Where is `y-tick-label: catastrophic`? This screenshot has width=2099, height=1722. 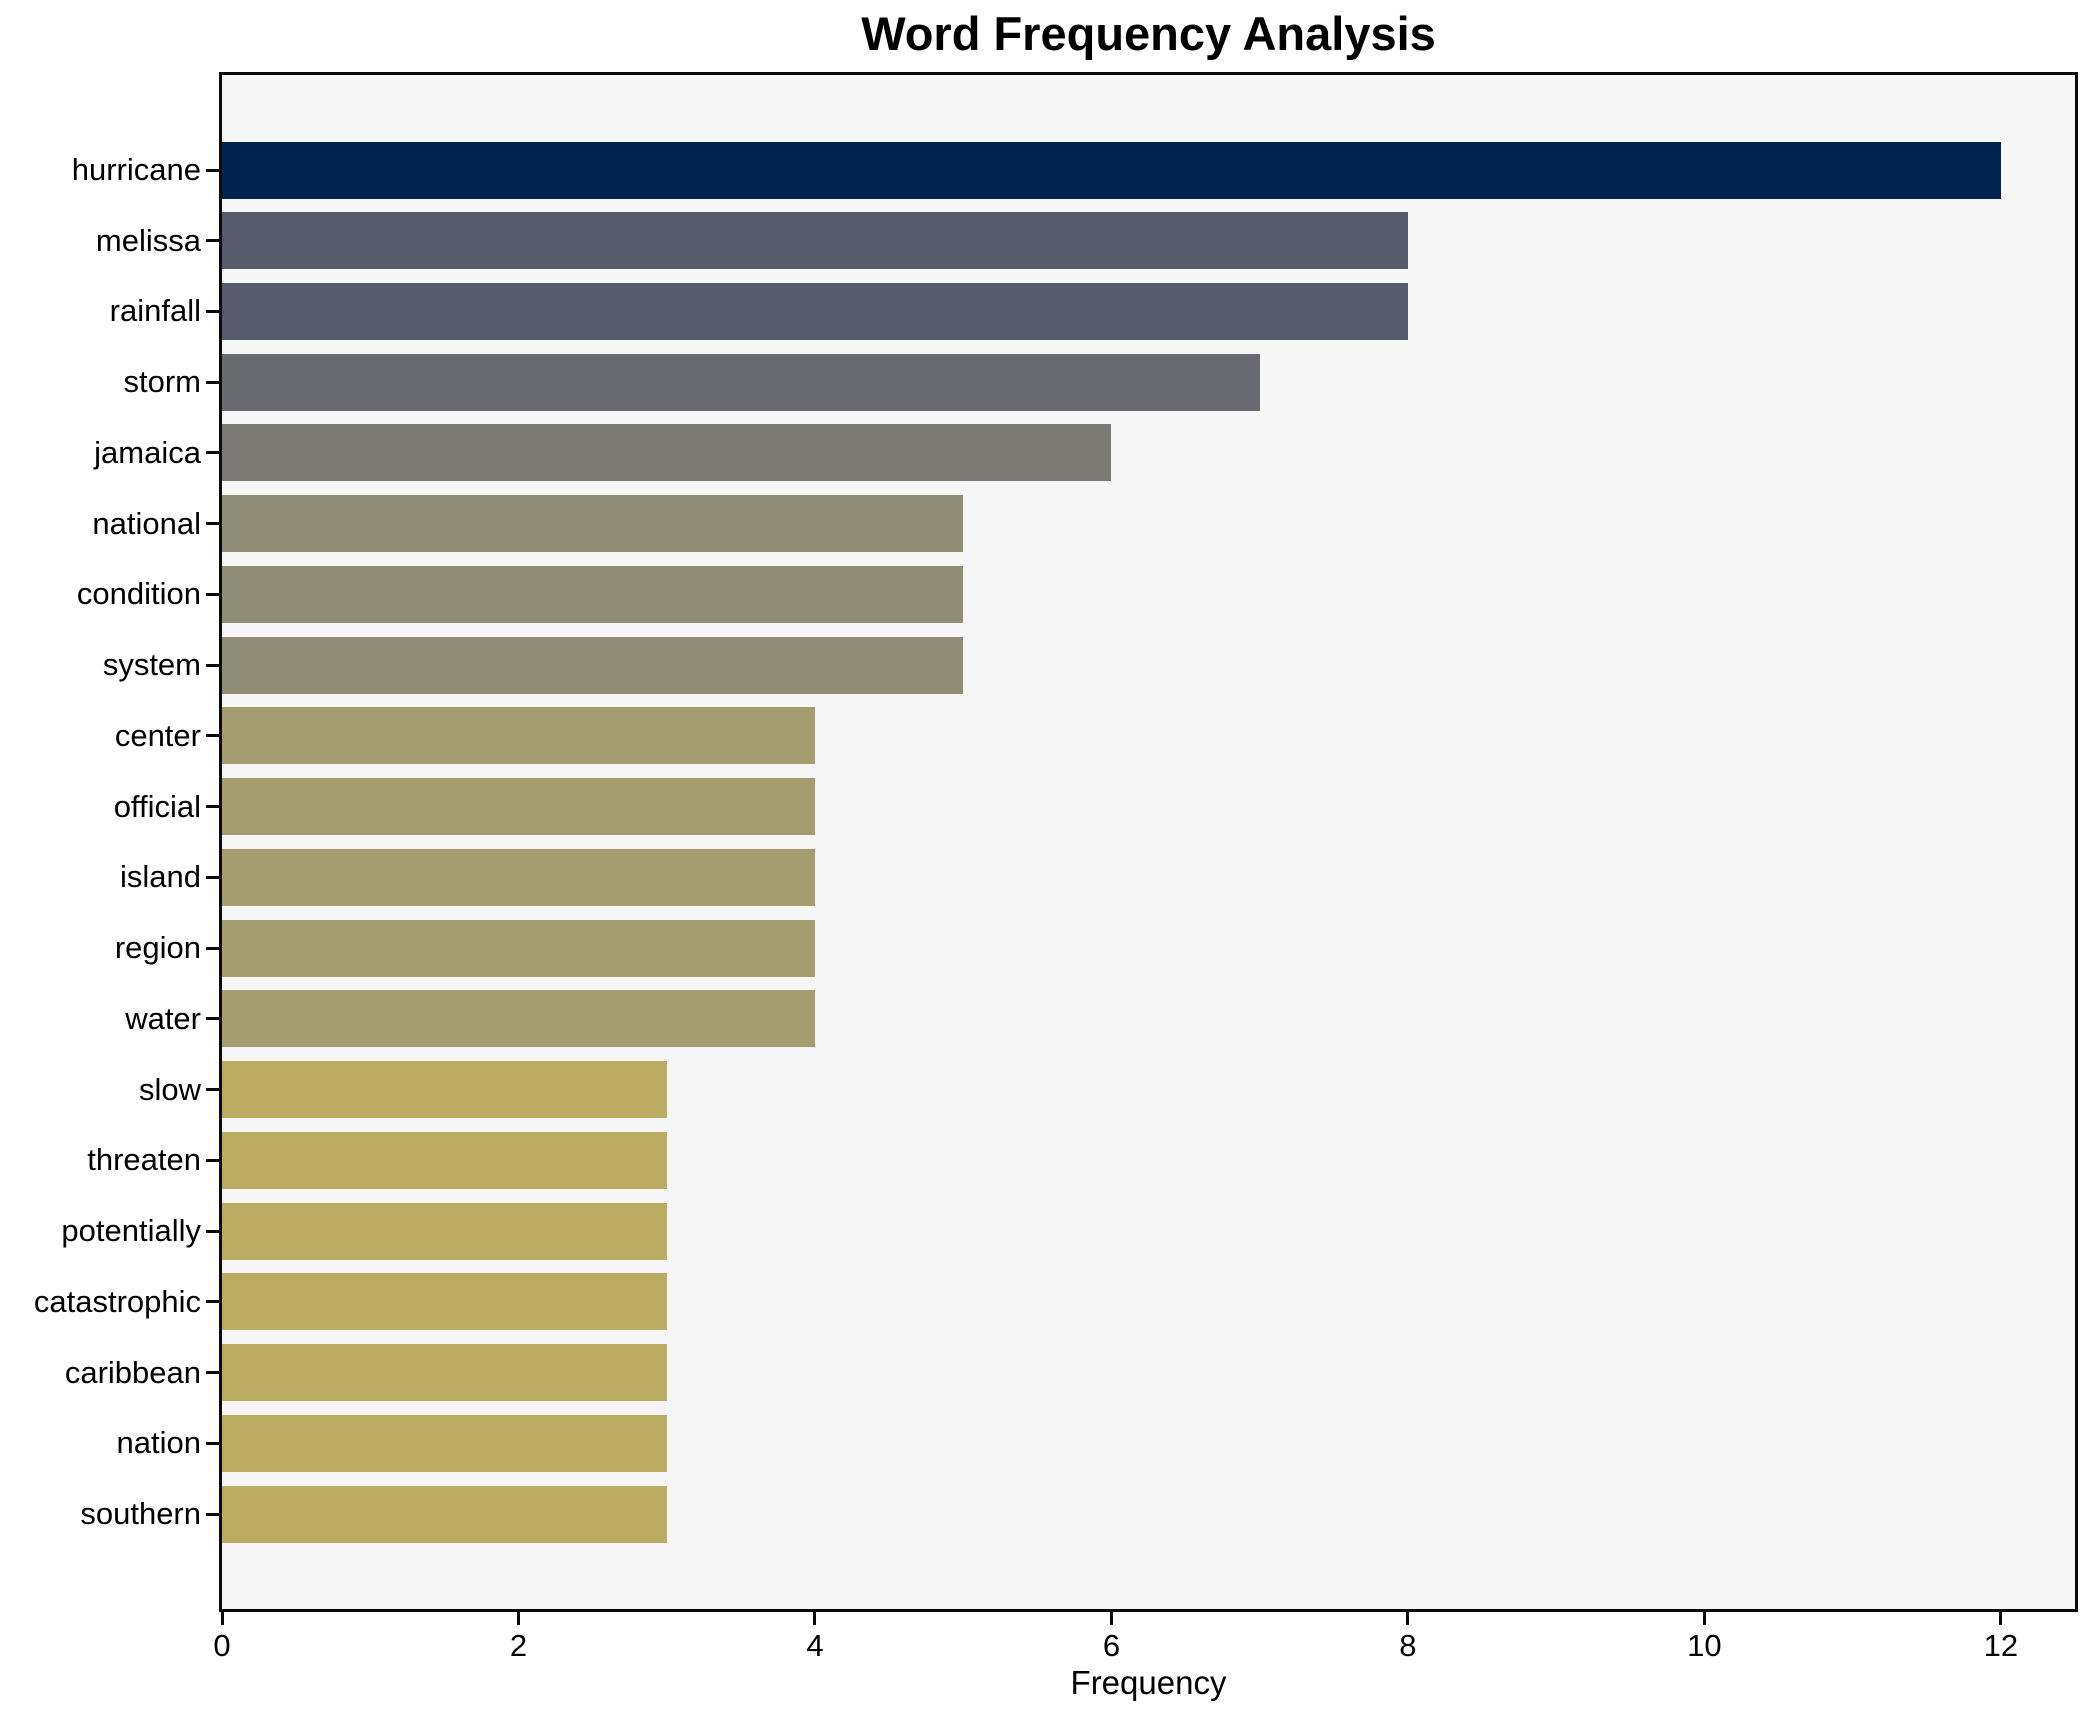 y-tick-label: catastrophic is located at coordinates (117, 1301).